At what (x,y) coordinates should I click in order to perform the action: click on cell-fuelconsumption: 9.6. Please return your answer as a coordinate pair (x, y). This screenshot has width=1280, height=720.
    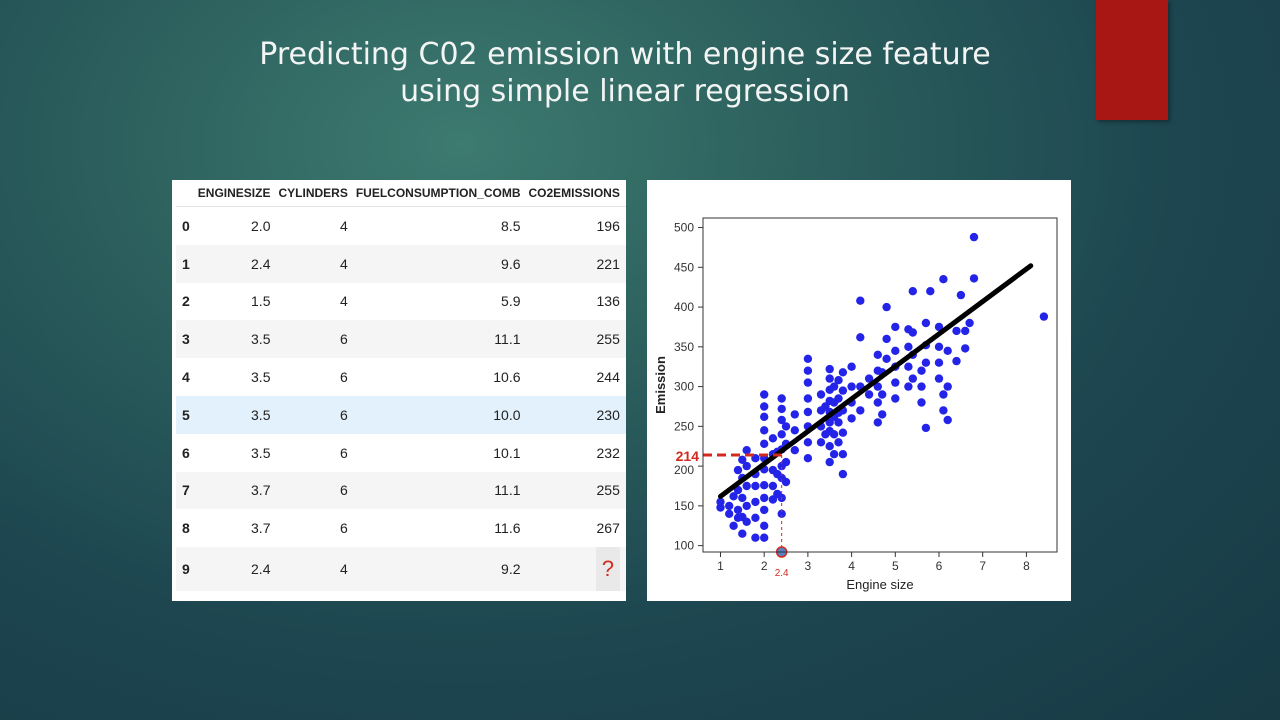
    Looking at the image, I should click on (440, 263).